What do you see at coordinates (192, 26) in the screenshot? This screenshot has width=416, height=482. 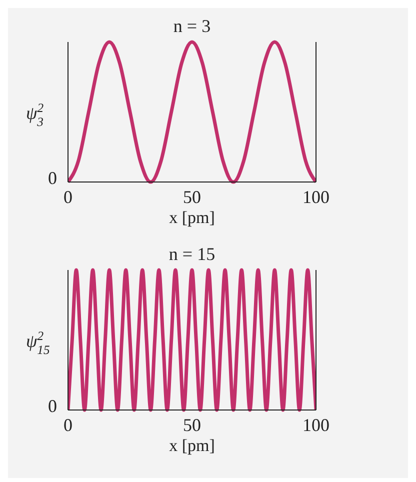 I see `chart-title: n = 3` at bounding box center [192, 26].